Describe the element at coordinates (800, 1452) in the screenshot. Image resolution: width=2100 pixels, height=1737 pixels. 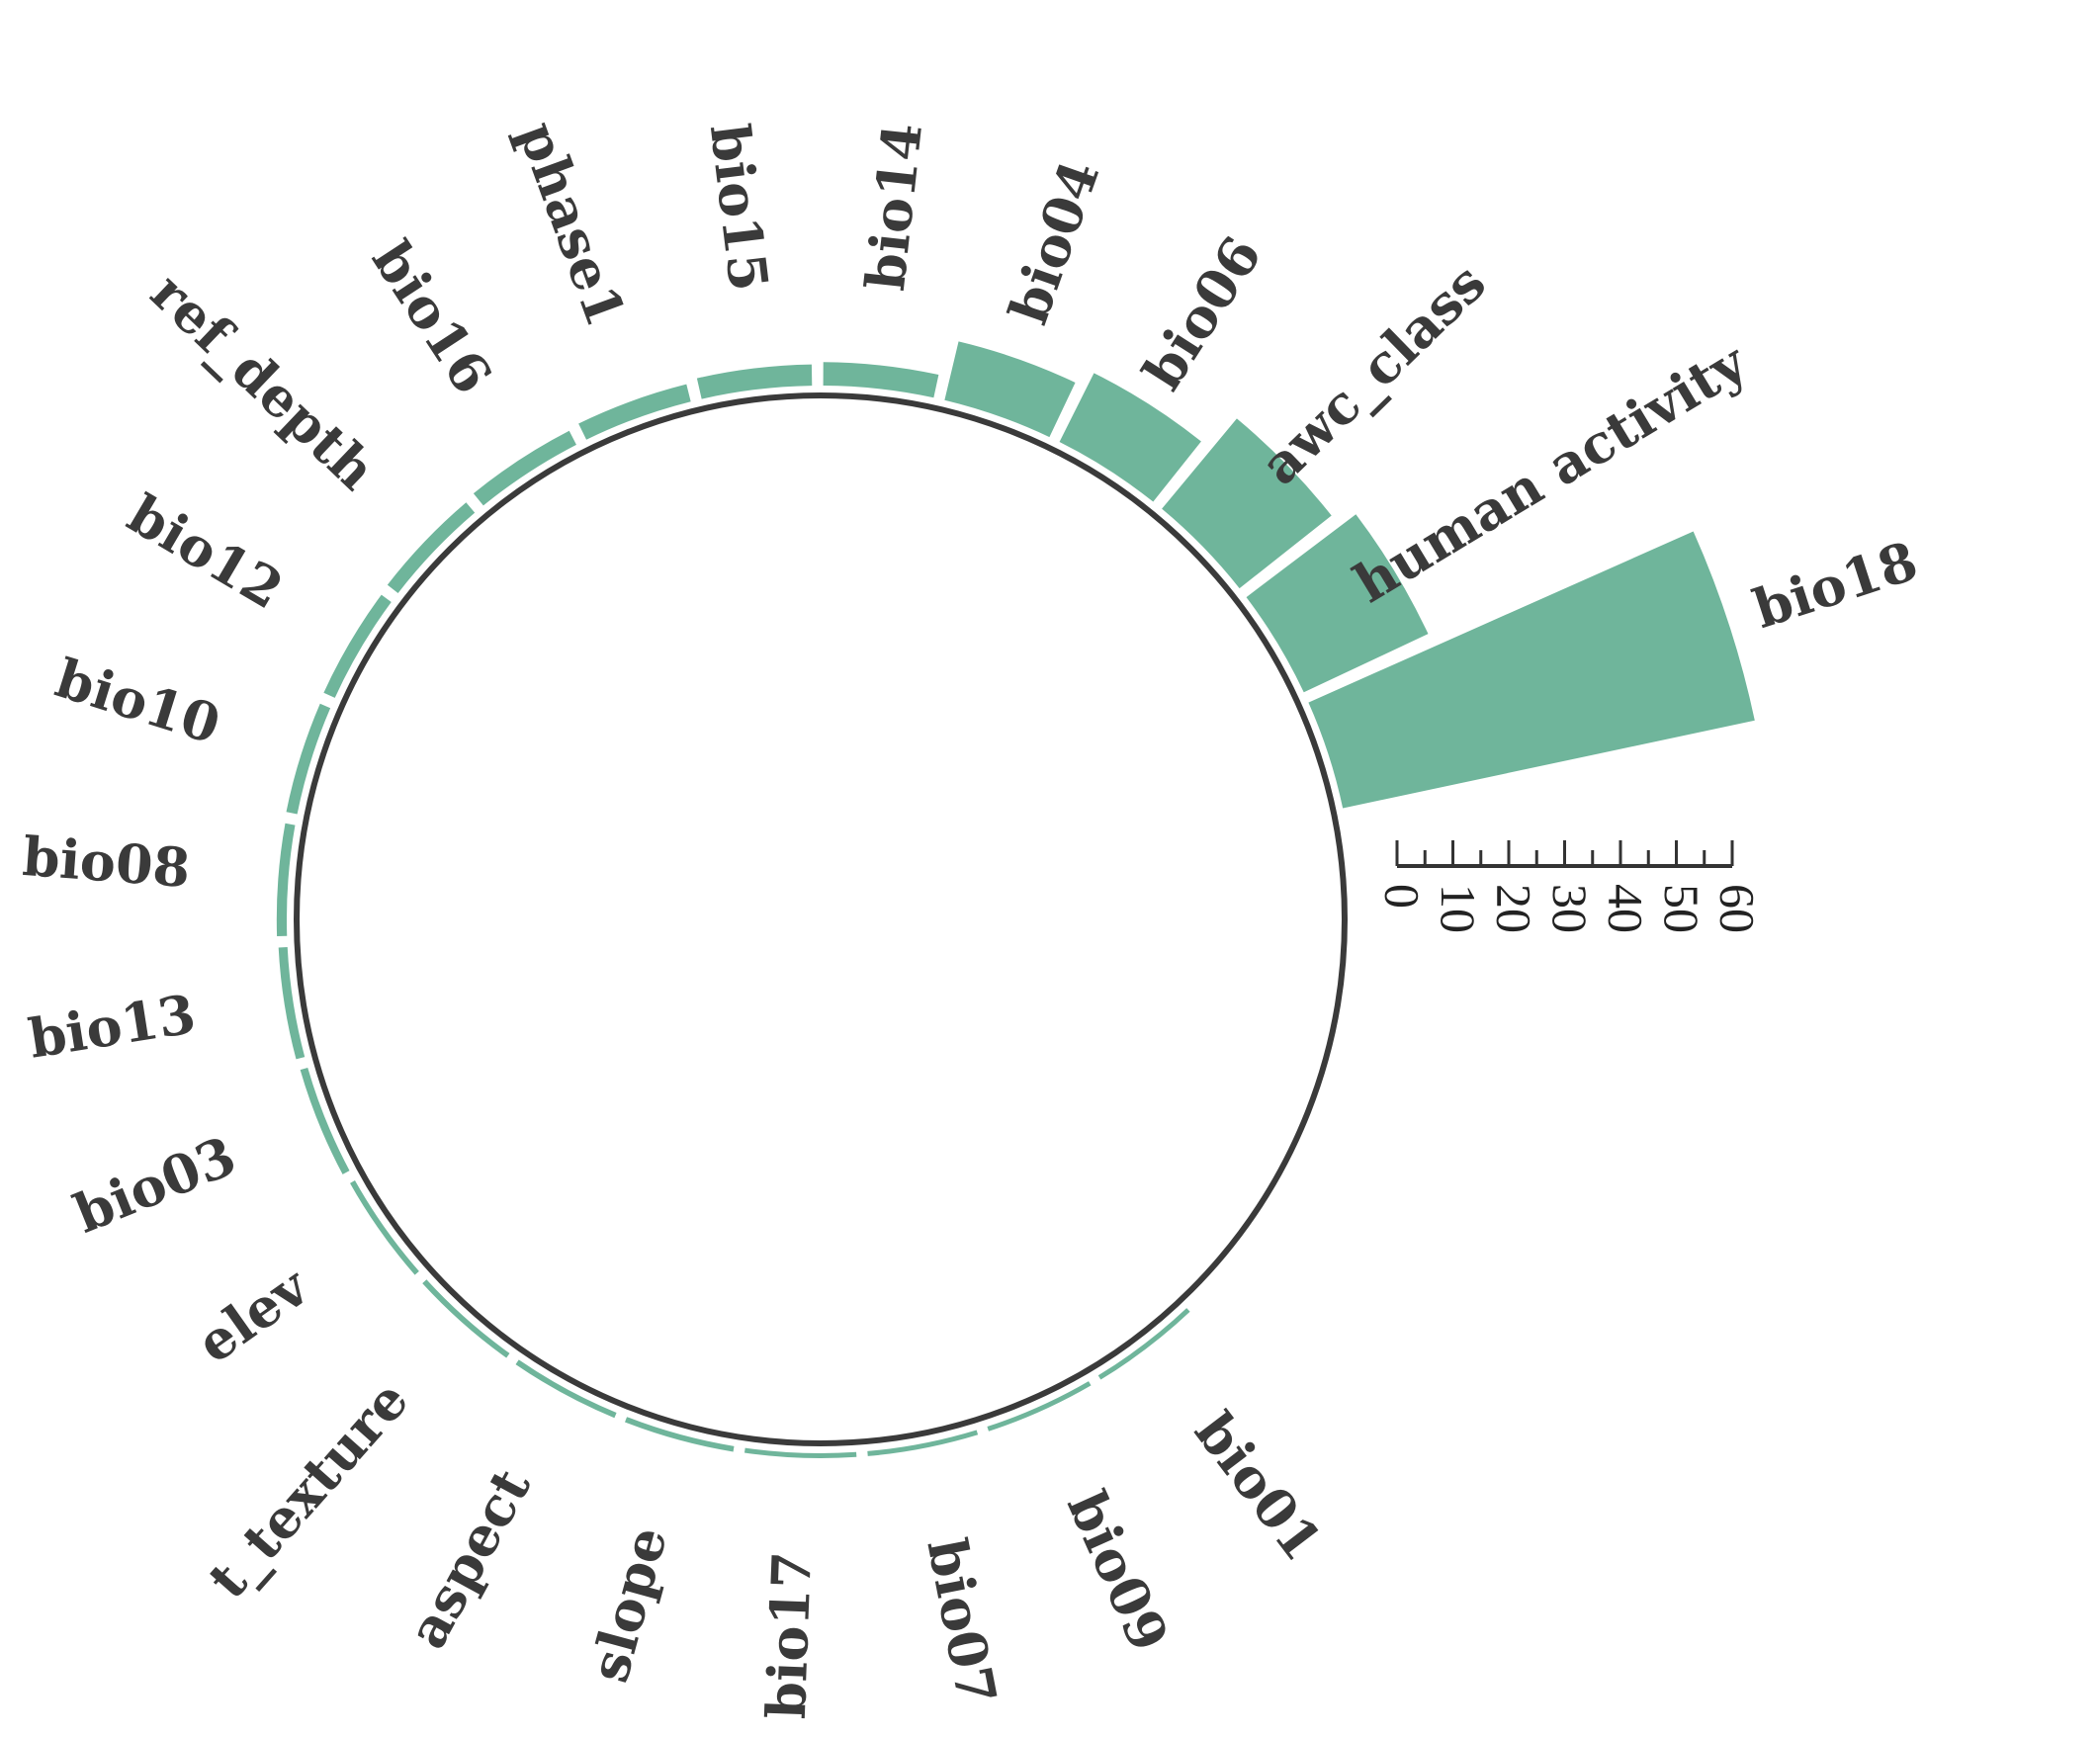
I see `bar-bio17` at that location.